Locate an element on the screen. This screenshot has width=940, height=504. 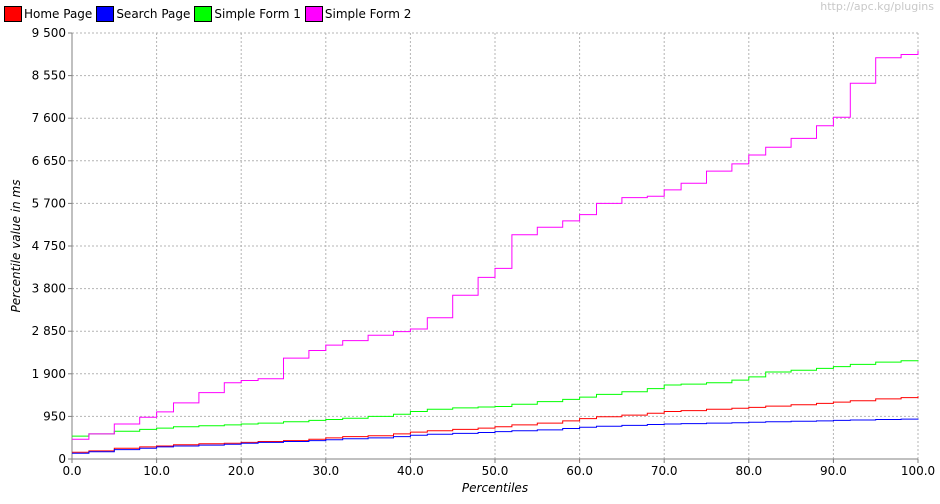
x-tick-label: 60.0 is located at coordinates (579, 471).